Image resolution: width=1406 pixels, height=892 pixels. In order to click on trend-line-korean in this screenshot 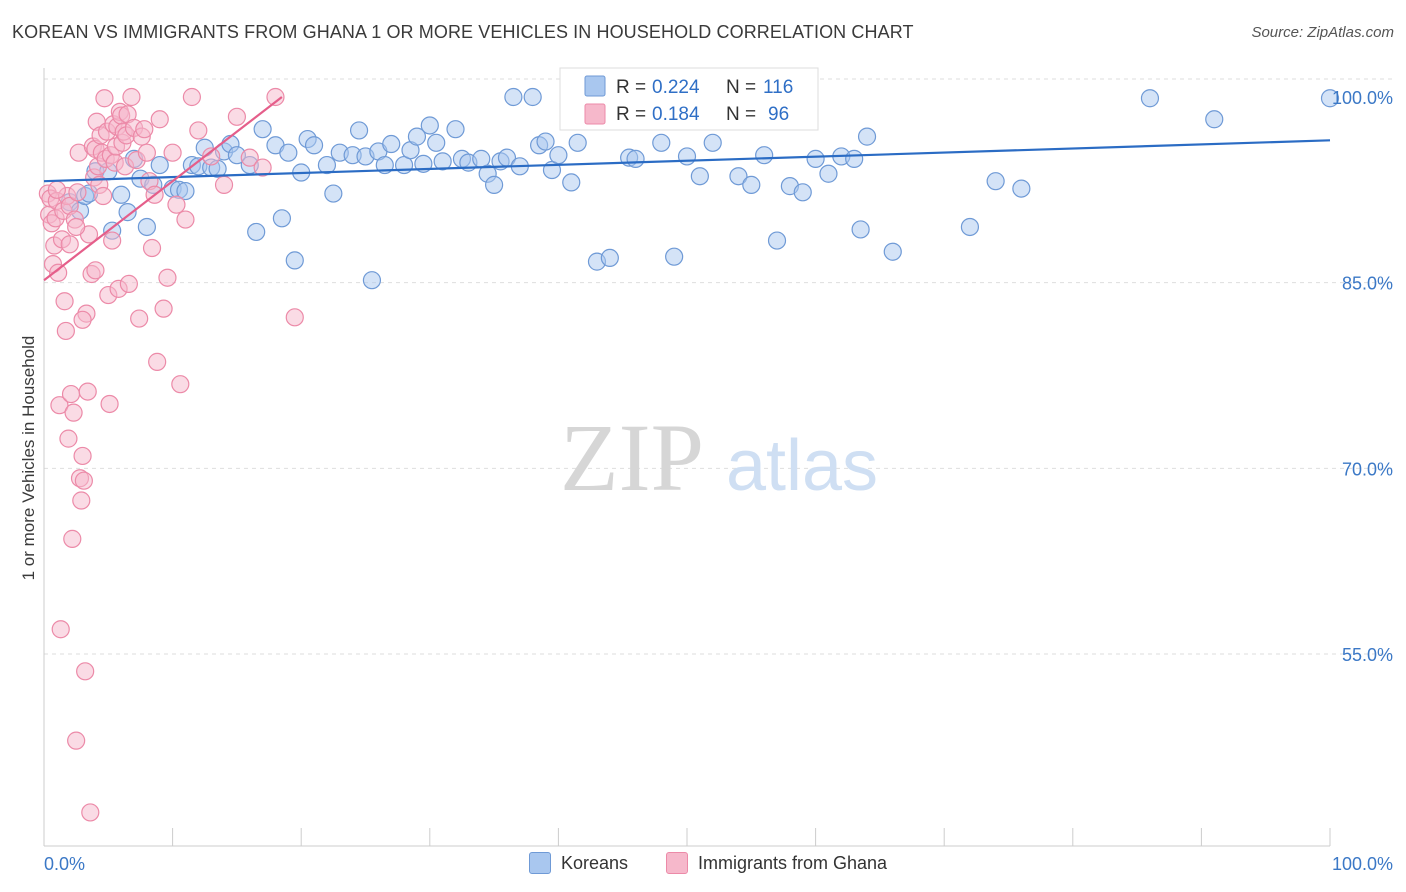, I will do `click(687, 161)`.